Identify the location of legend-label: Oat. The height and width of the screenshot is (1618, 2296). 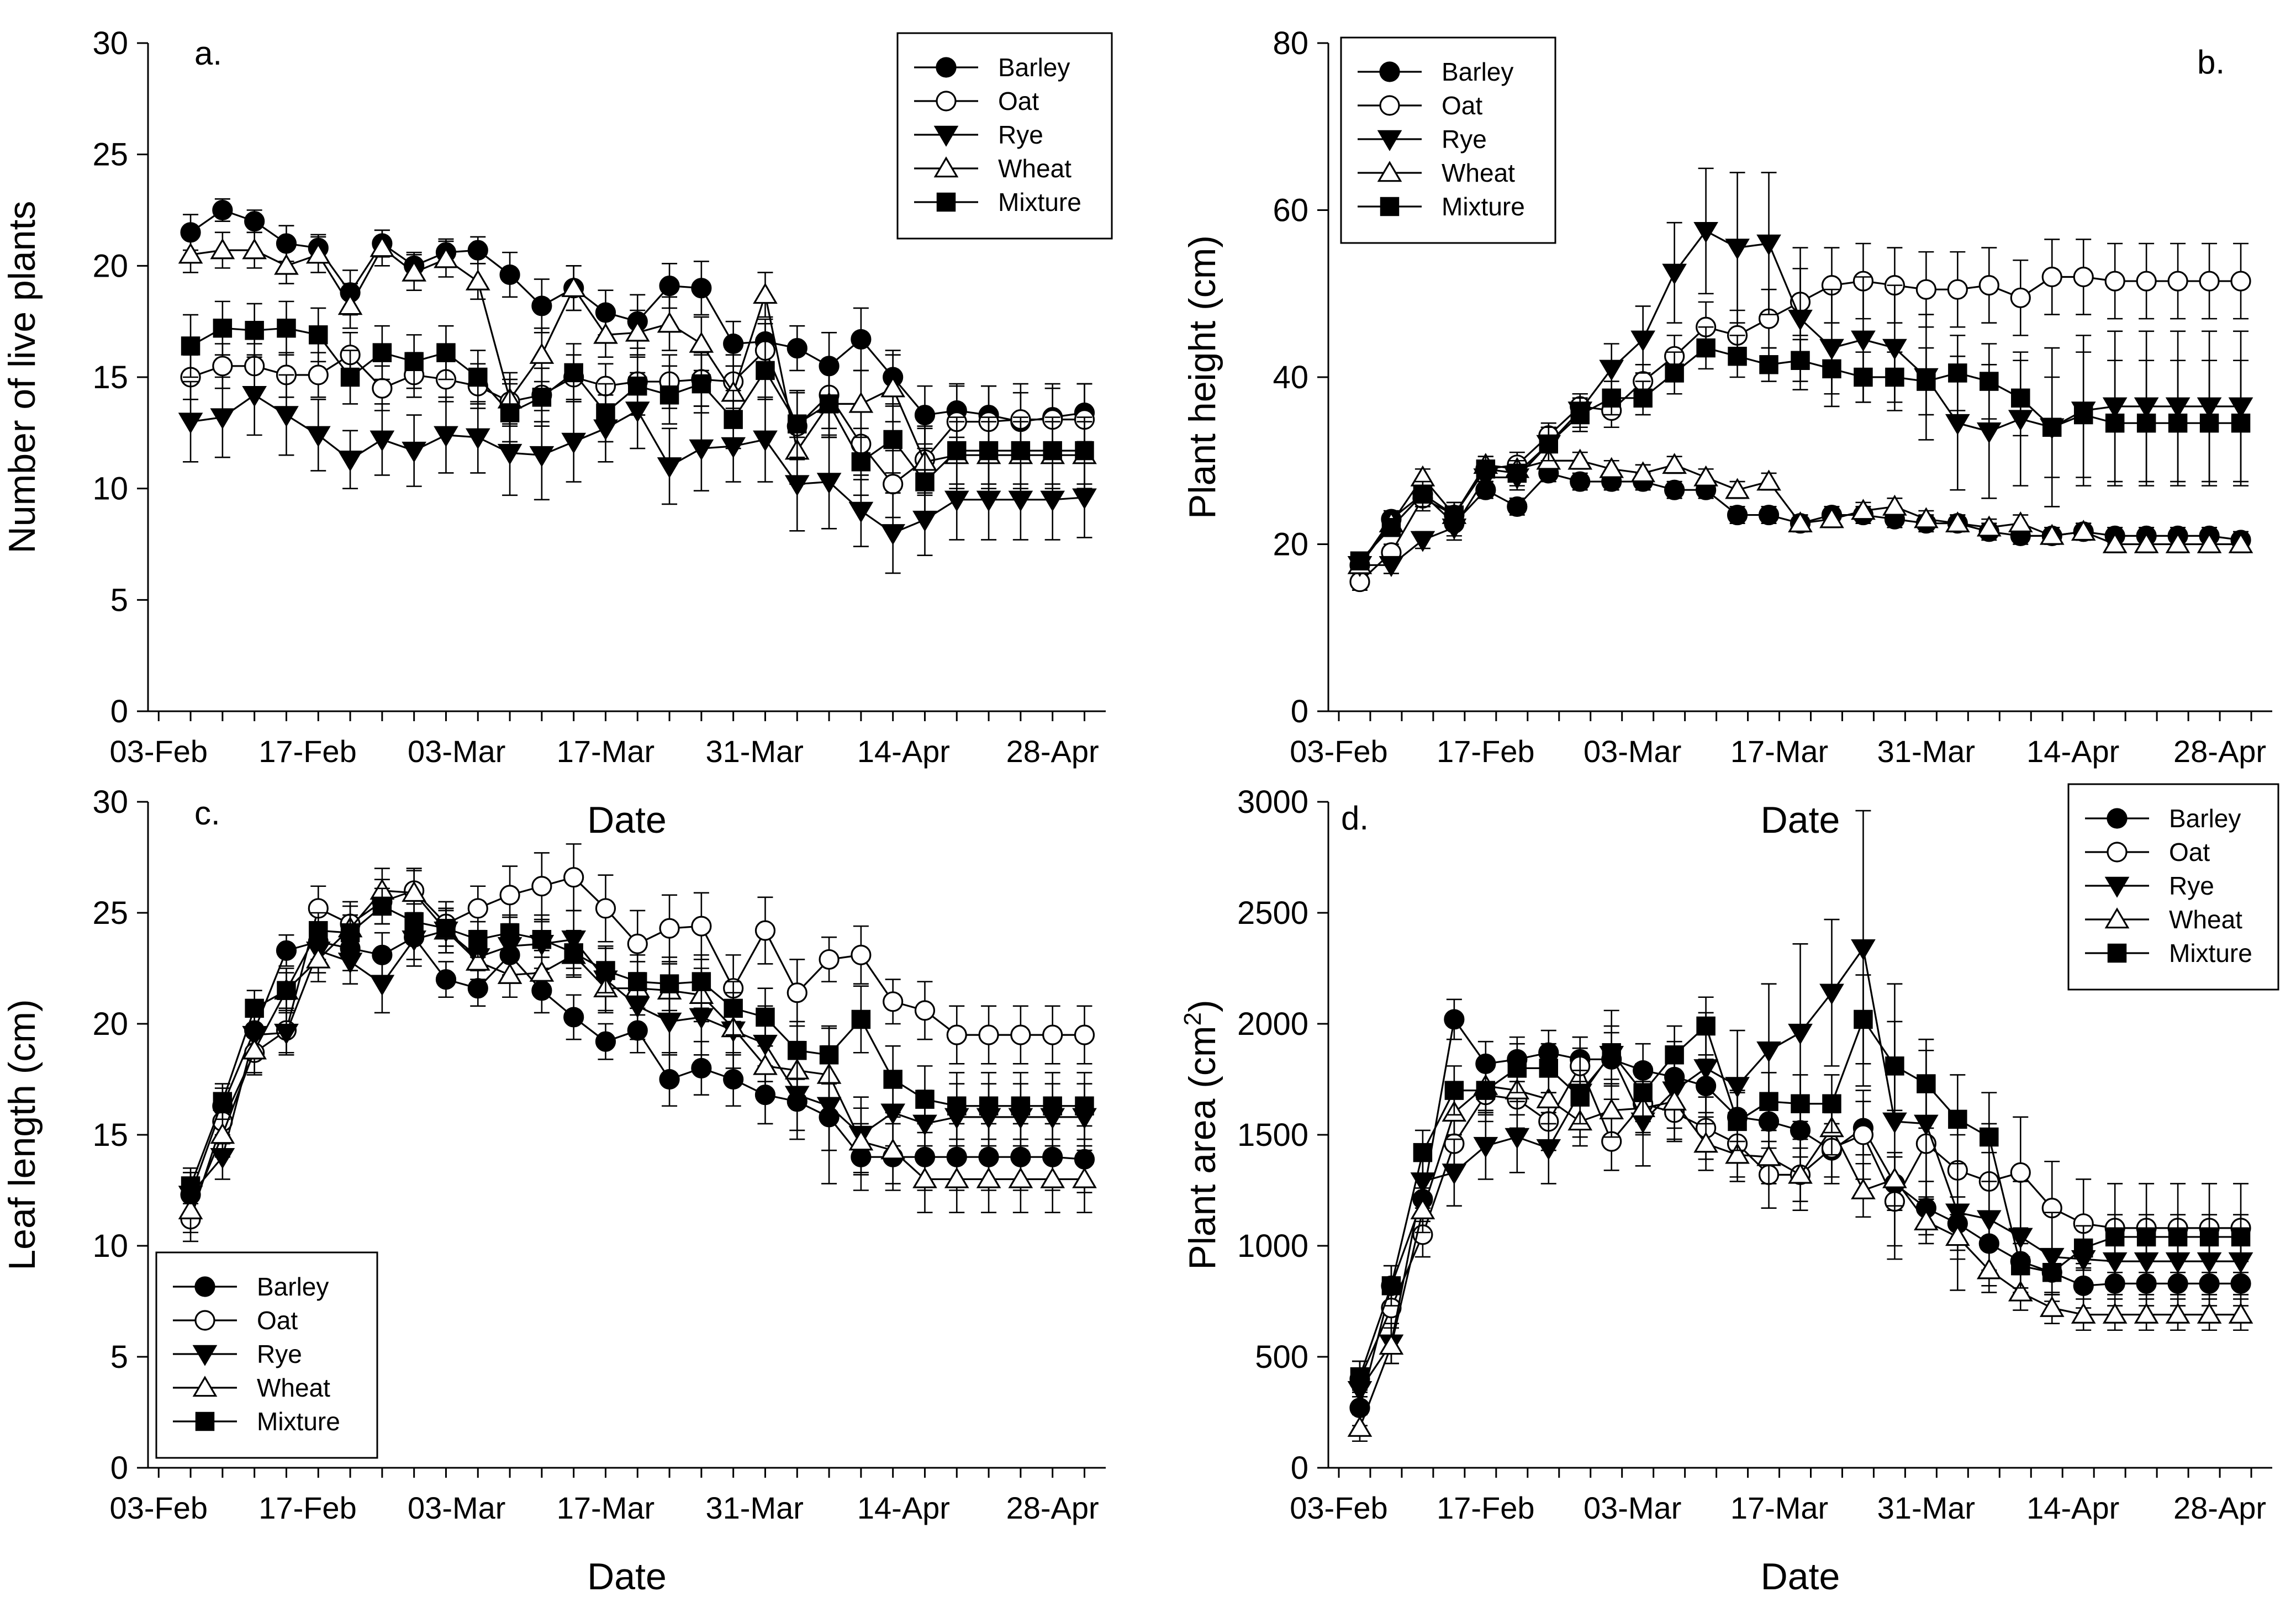
(2189, 852).